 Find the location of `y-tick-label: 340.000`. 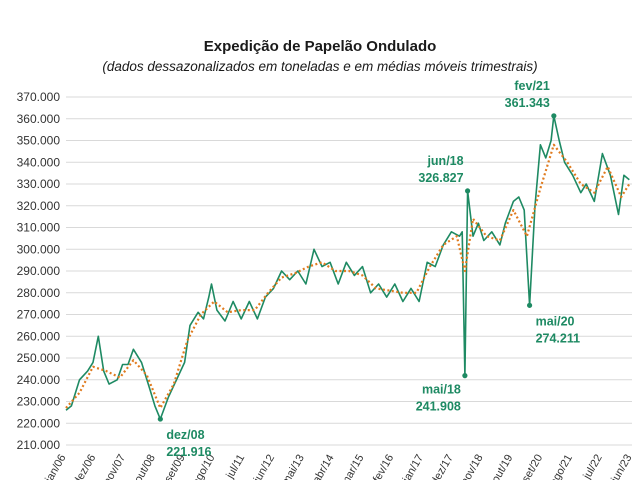

y-tick-label: 340.000 is located at coordinates (39, 162).